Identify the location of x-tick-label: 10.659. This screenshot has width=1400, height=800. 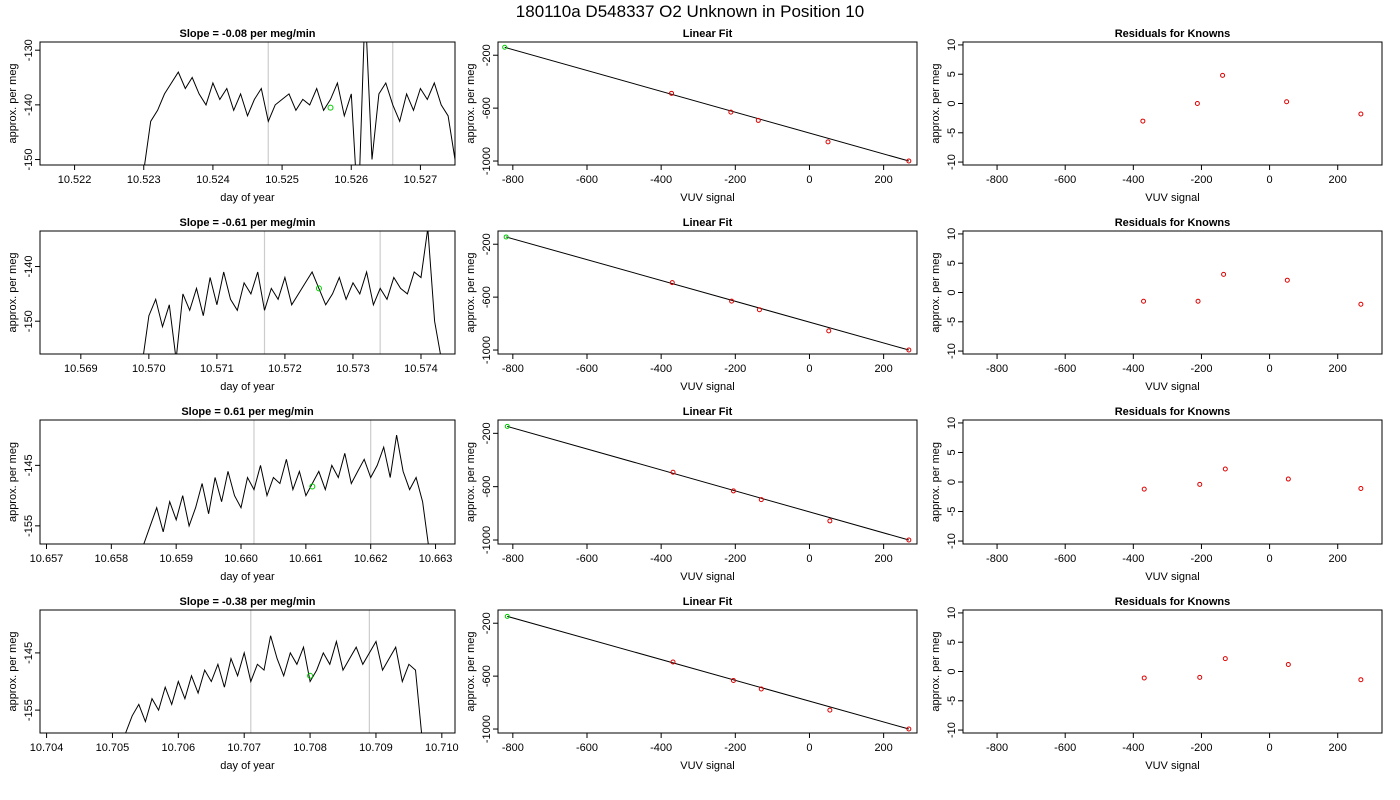
(176, 559).